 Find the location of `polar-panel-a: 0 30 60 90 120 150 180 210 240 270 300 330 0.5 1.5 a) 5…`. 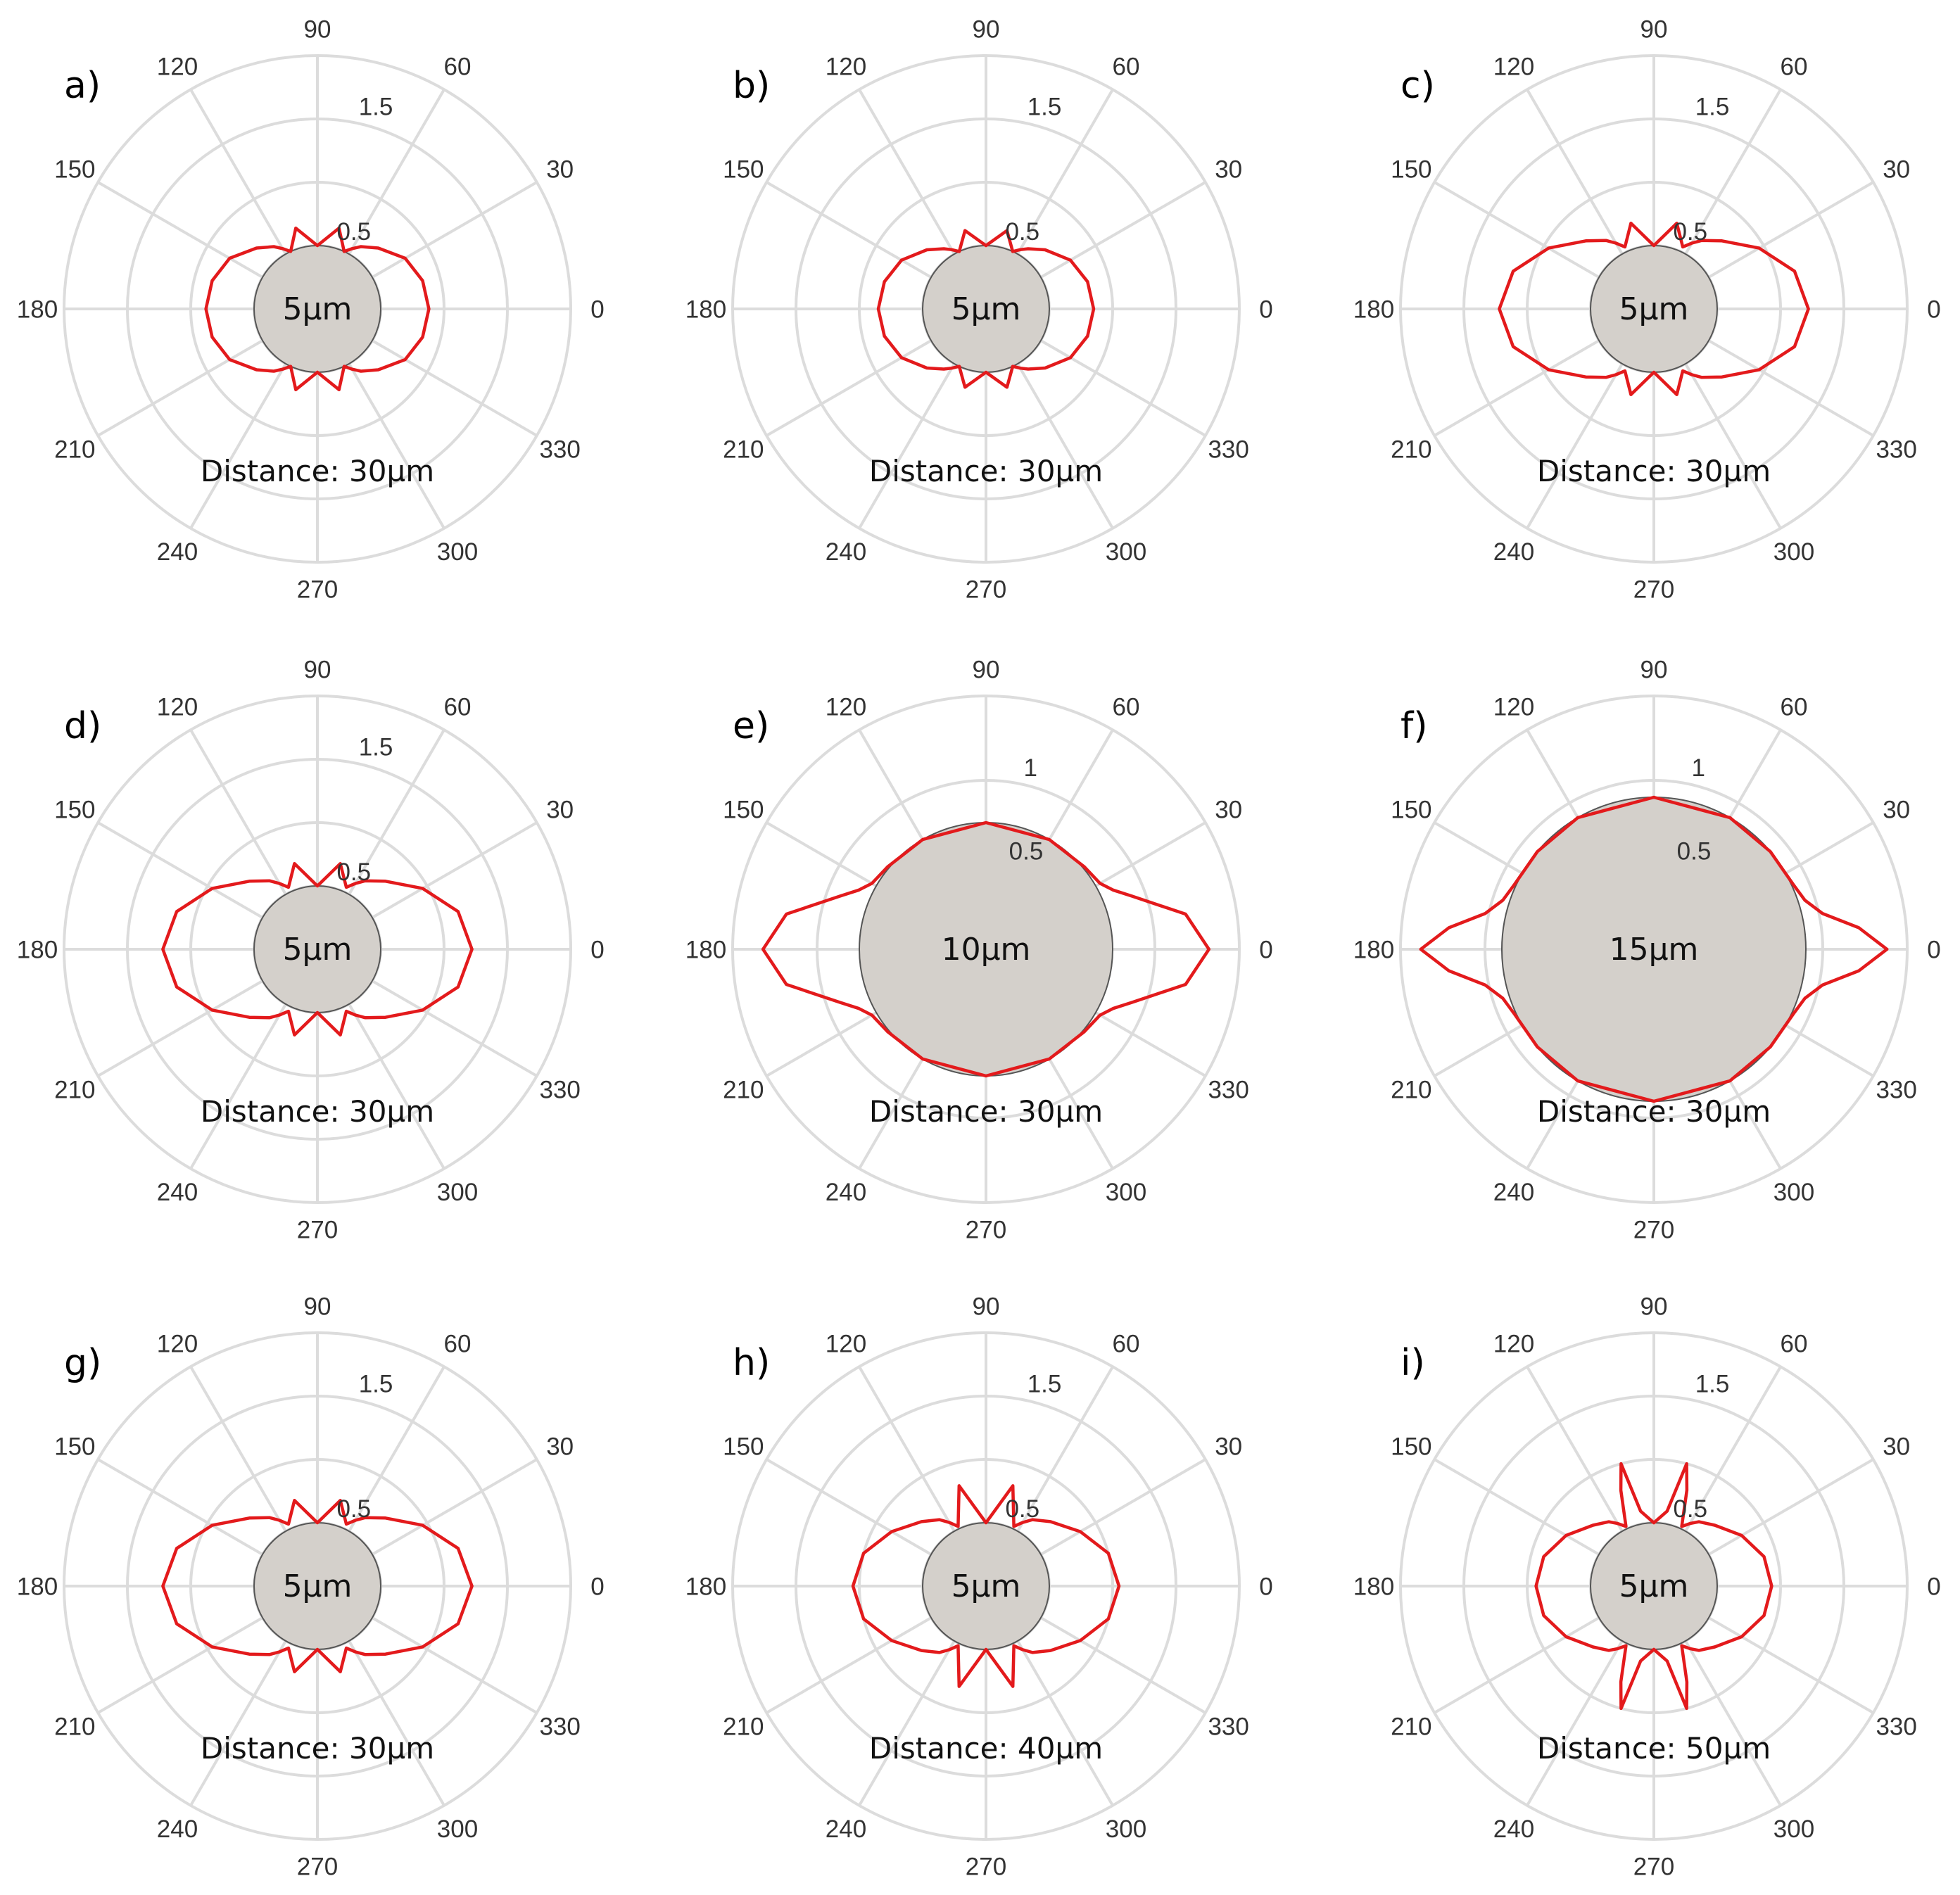

polar-panel-a: 0 30 60 90 120 150 180 210 240 270 300 330 0.5 1.5 a) 5… is located at coordinates (311, 309).